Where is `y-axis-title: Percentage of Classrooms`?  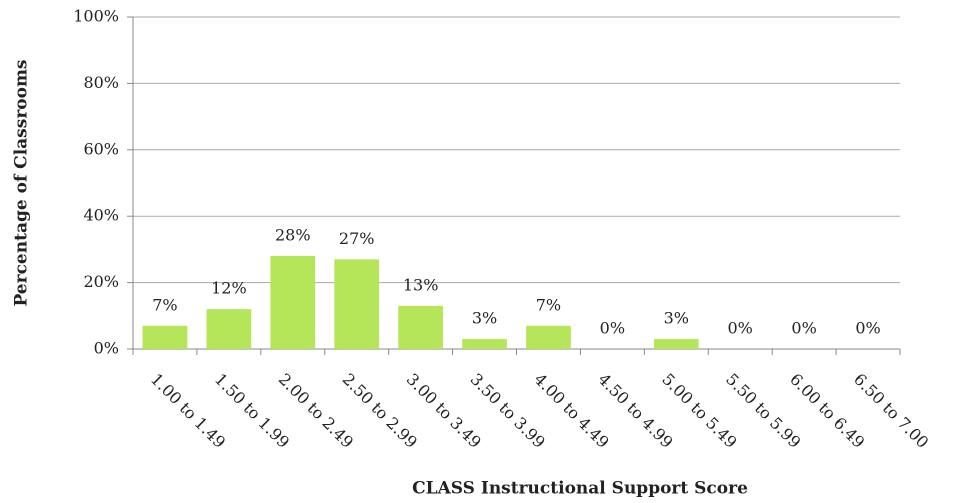 y-axis-title: Percentage of Classrooms is located at coordinates (22, 182).